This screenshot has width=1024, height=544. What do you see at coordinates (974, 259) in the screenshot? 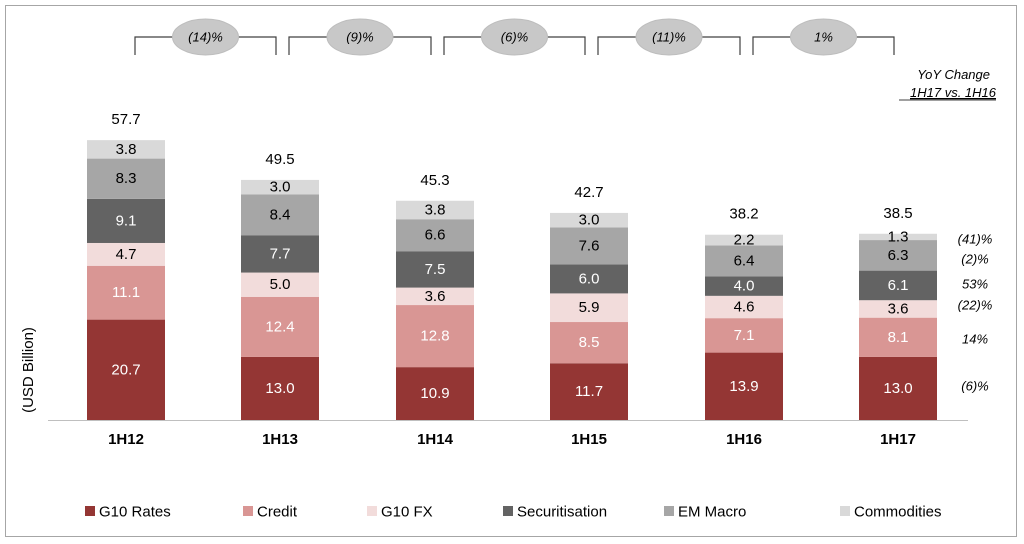
I see `yoy-change-em-macro: (2)%` at bounding box center [974, 259].